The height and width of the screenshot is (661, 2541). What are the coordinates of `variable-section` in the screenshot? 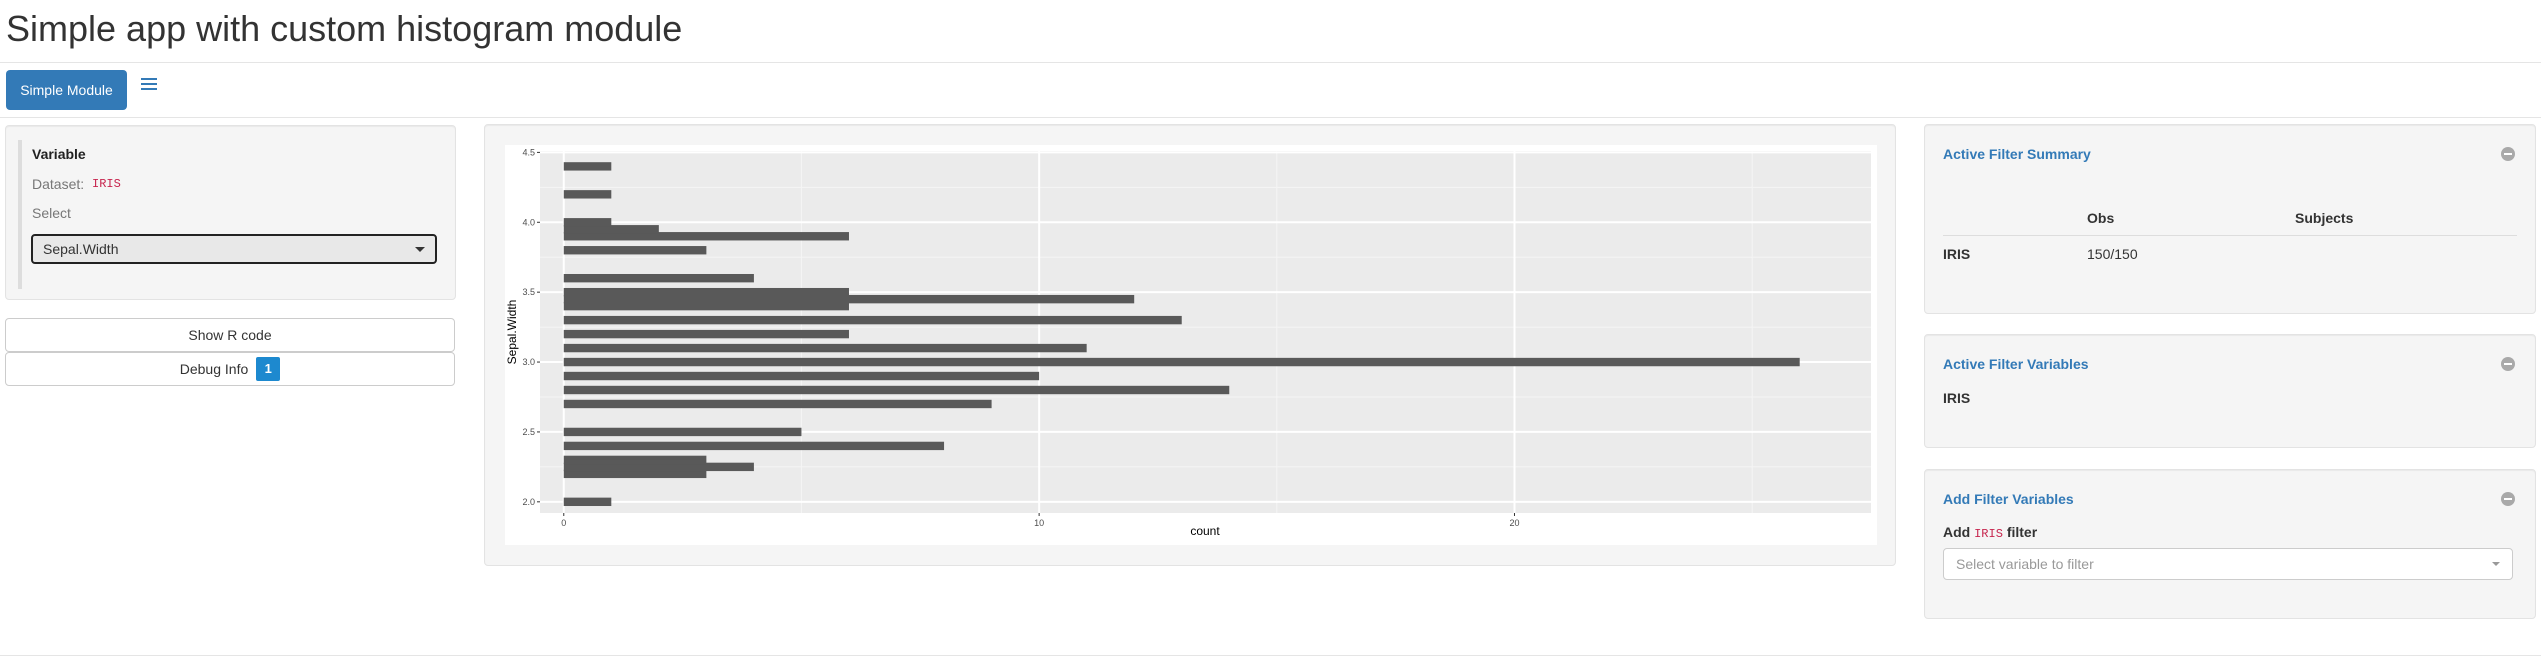 It's located at (230, 214).